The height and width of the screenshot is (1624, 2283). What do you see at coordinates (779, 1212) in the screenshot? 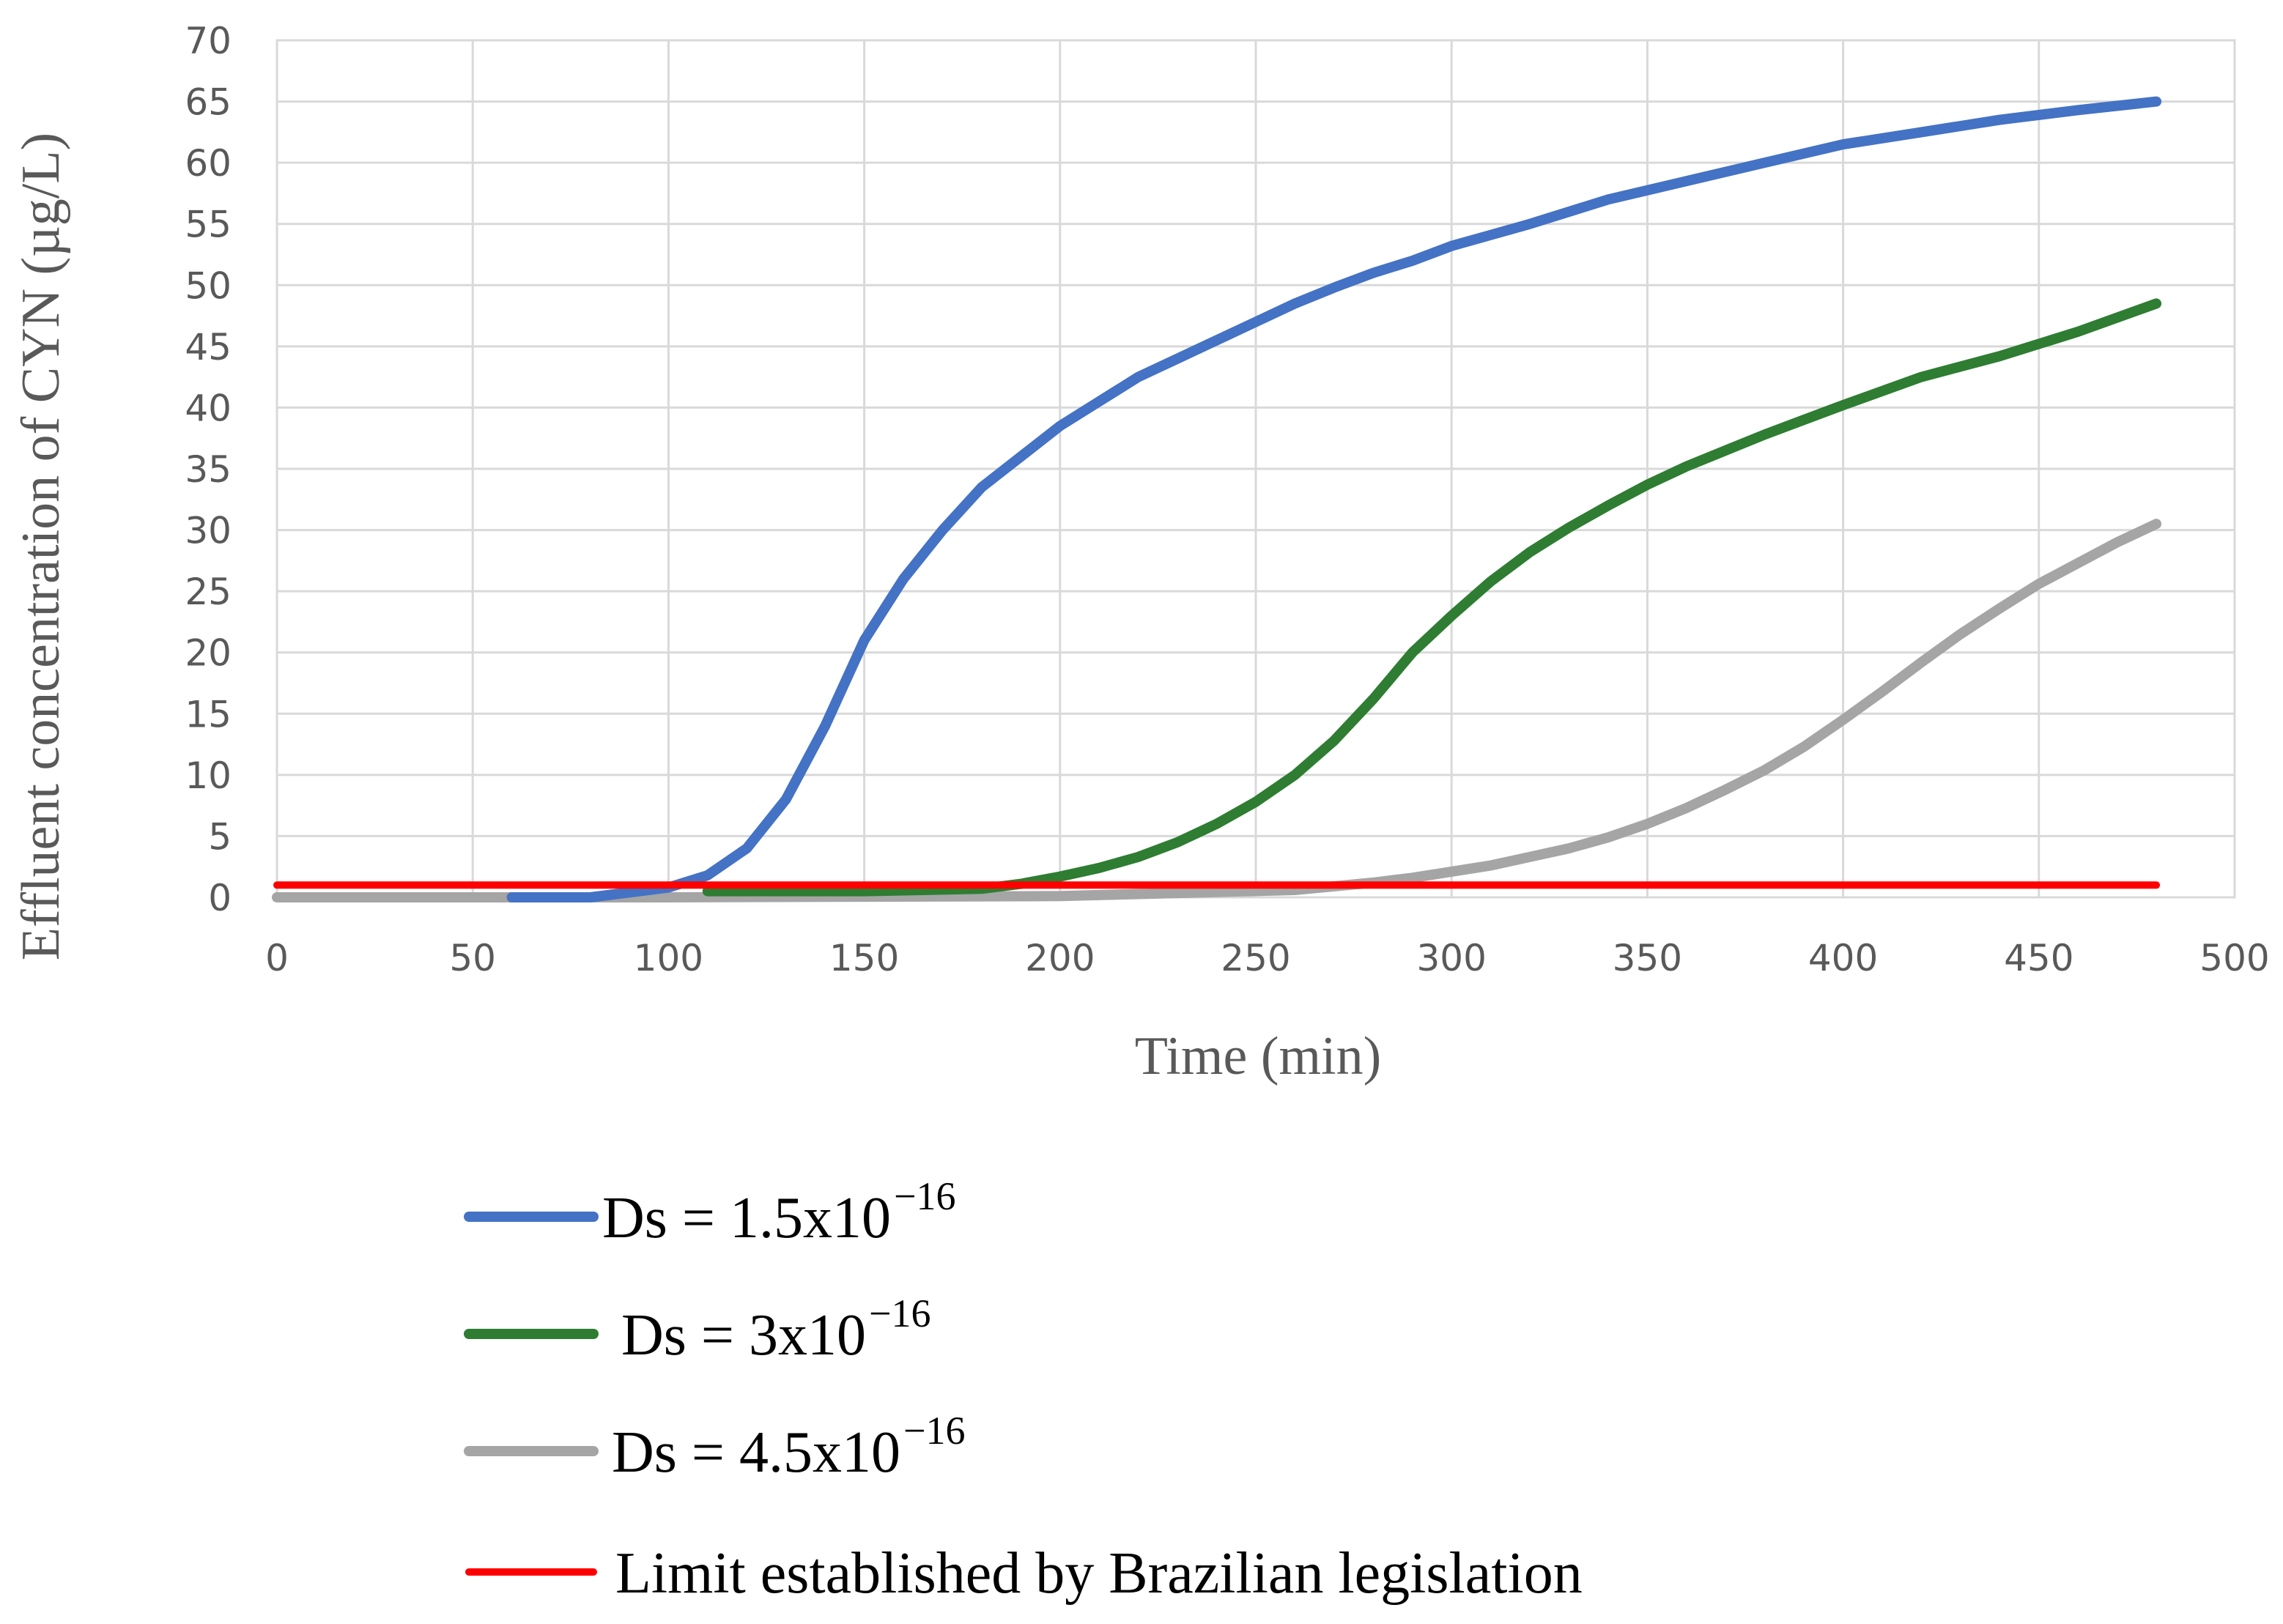
I see `legend-label-1: Ds = 1.5x10−16` at bounding box center [779, 1212].